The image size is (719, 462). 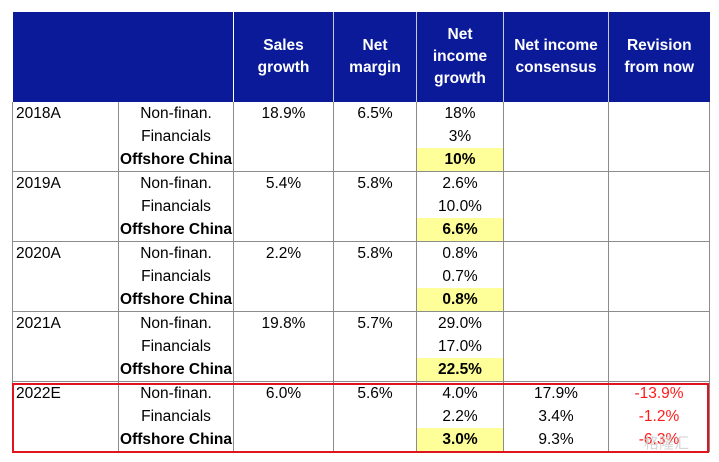 I want to click on table-row: Offshore China 0.8%, so click(x=361, y=300).